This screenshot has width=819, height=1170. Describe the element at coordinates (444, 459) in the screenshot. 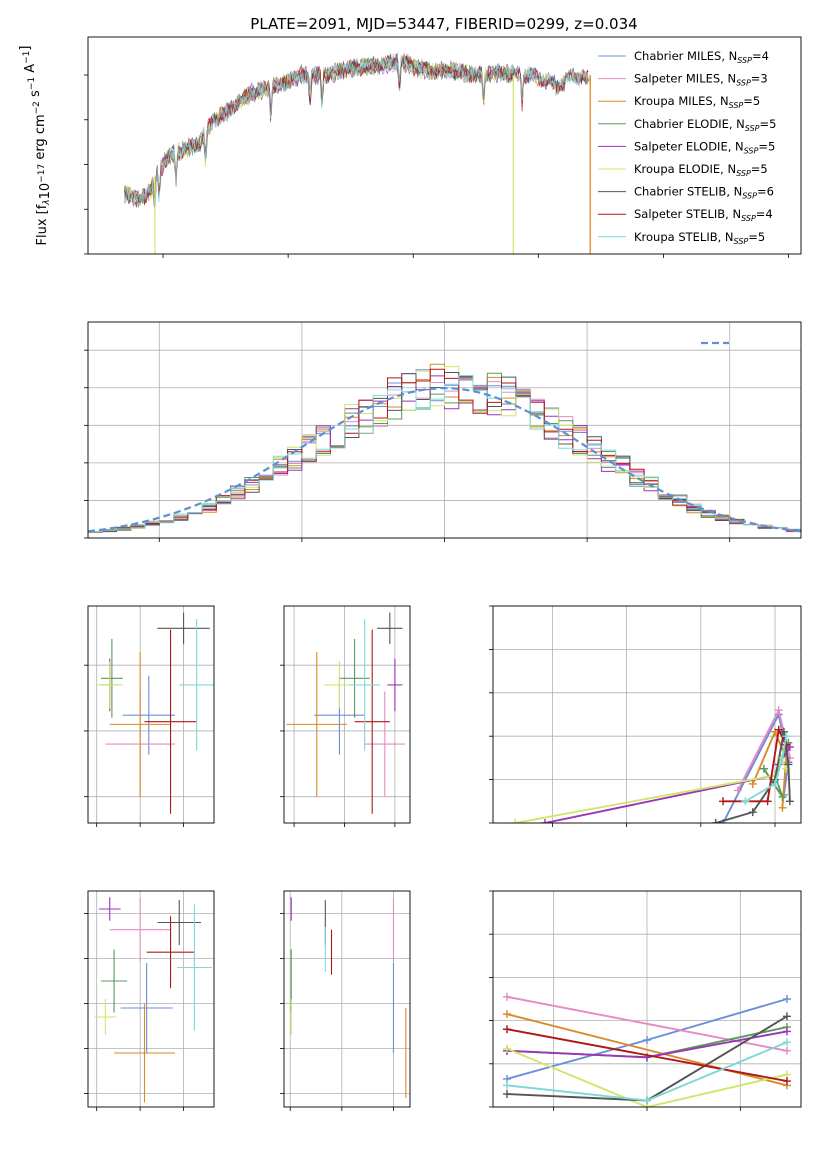

I see `normal-curve` at that location.